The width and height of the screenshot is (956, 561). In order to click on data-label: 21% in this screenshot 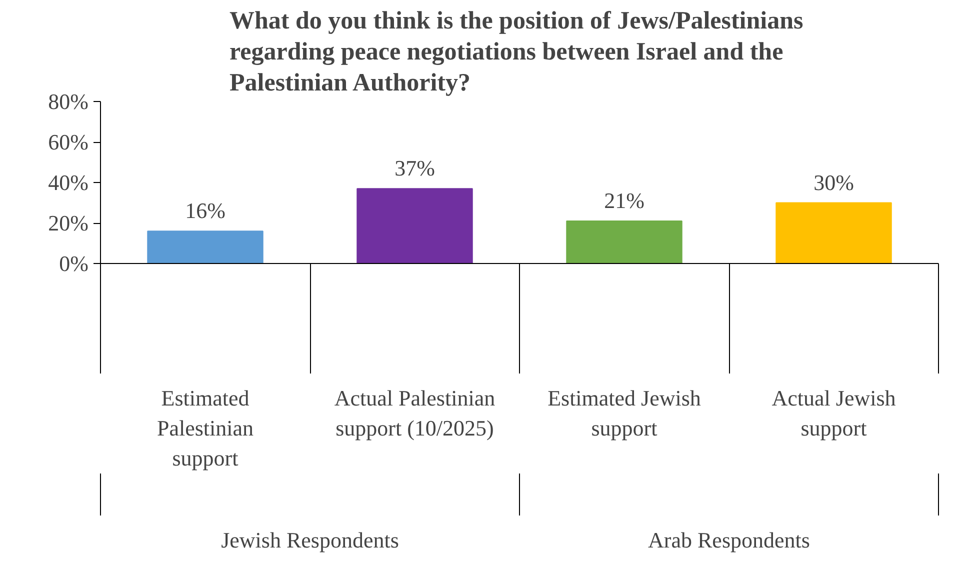, I will do `click(624, 200)`.